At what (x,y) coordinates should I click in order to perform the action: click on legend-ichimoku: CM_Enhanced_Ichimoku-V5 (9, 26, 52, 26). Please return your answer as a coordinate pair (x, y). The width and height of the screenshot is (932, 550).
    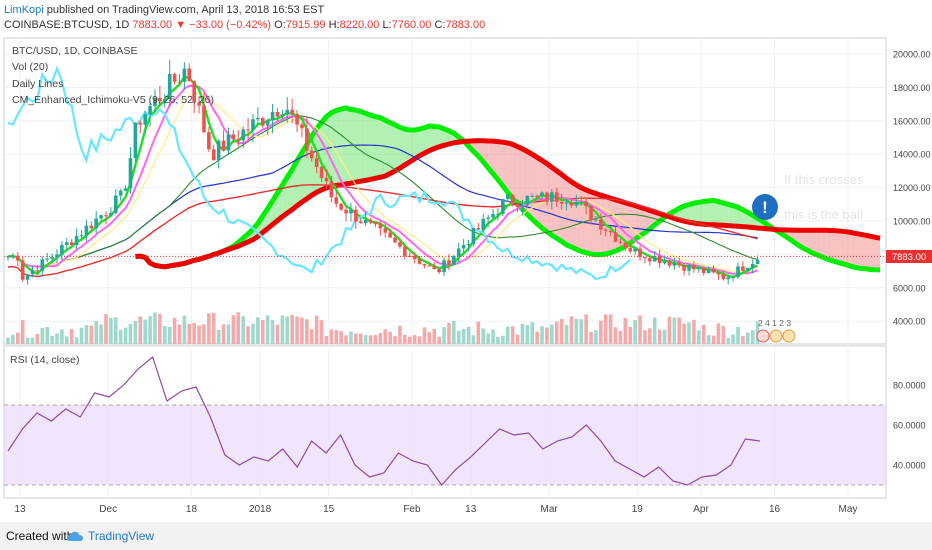
    Looking at the image, I should click on (113, 100).